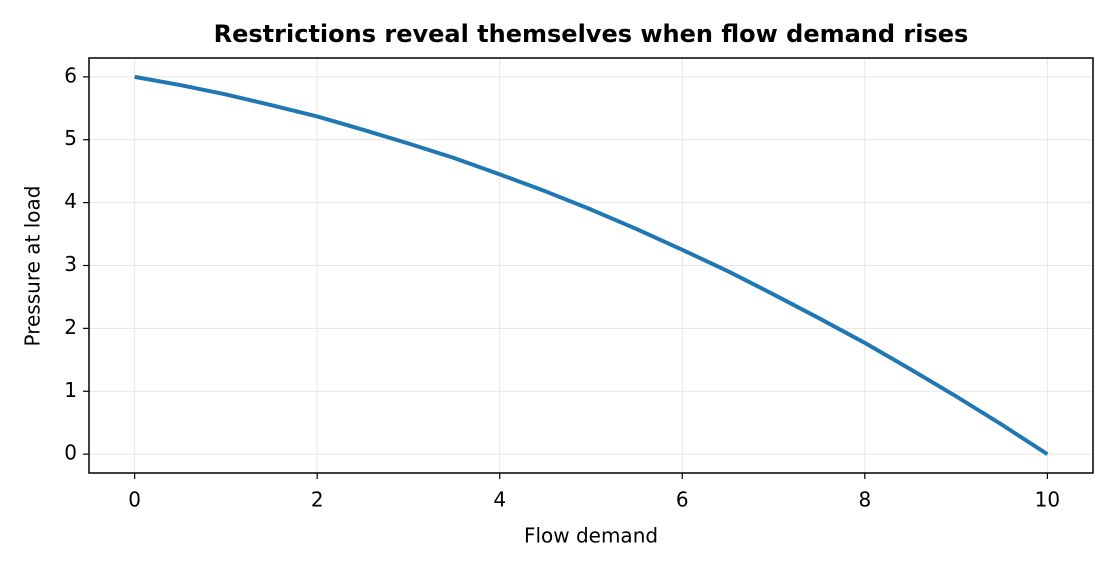  What do you see at coordinates (591, 536) in the screenshot?
I see `x-axis-label: Flow demand` at bounding box center [591, 536].